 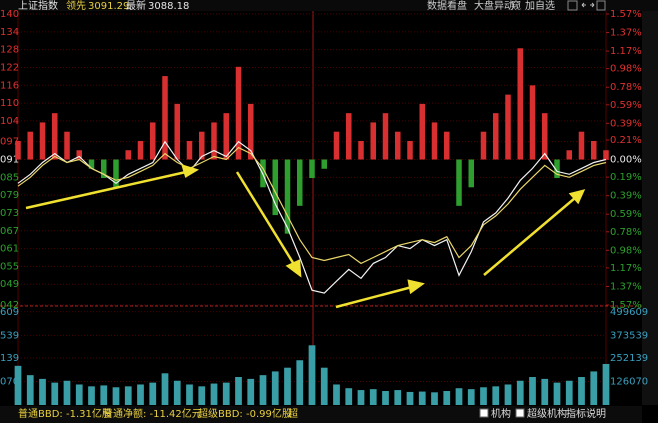 What do you see at coordinates (76, 6) in the screenshot?
I see `lead-label: 领先` at bounding box center [76, 6].